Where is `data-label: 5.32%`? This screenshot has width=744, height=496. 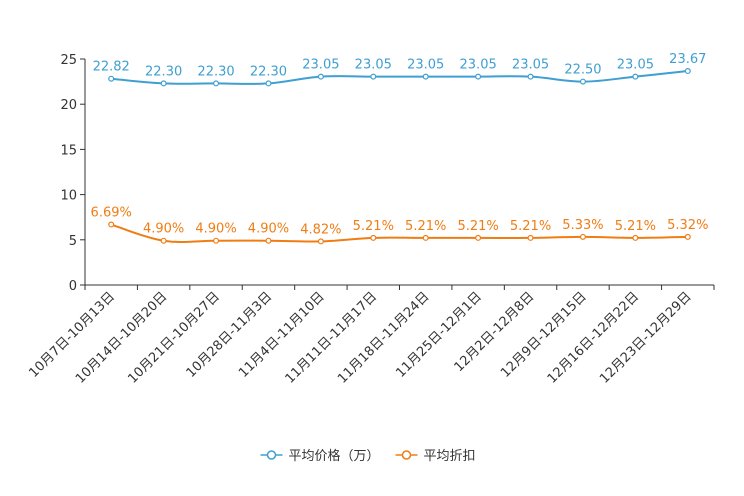 data-label: 5.32% is located at coordinates (687, 225).